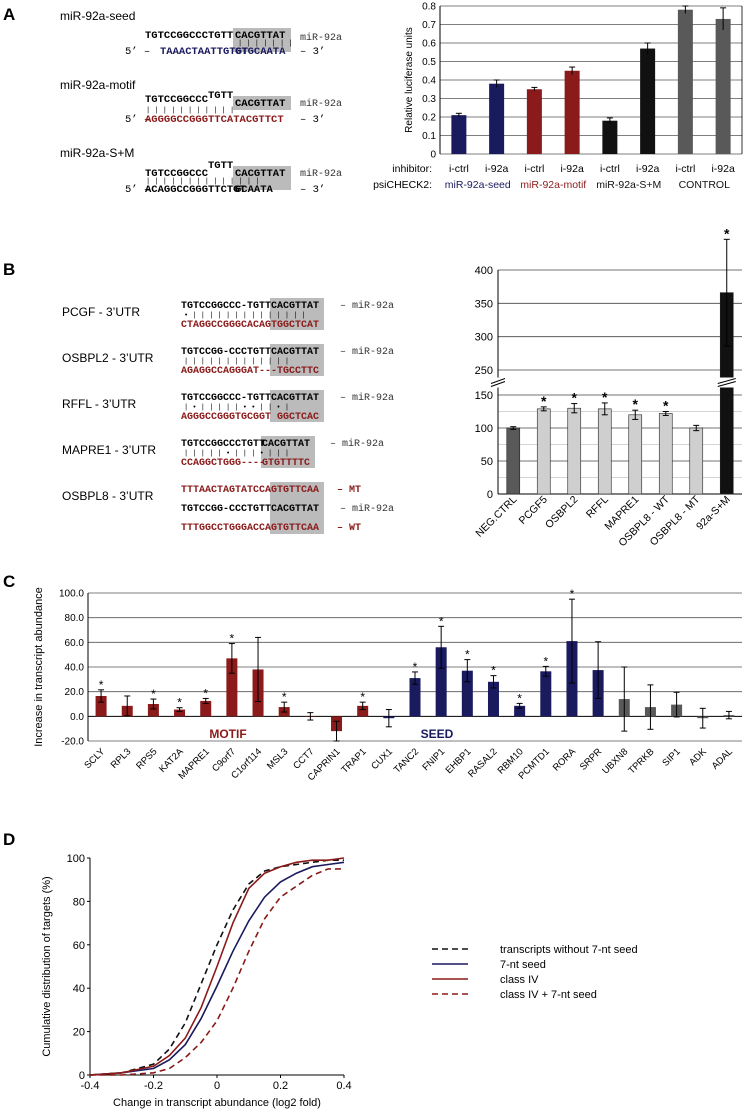 The height and width of the screenshot is (1112, 747). I want to click on legend-label: class IV + 7-nt seed, so click(548, 995).